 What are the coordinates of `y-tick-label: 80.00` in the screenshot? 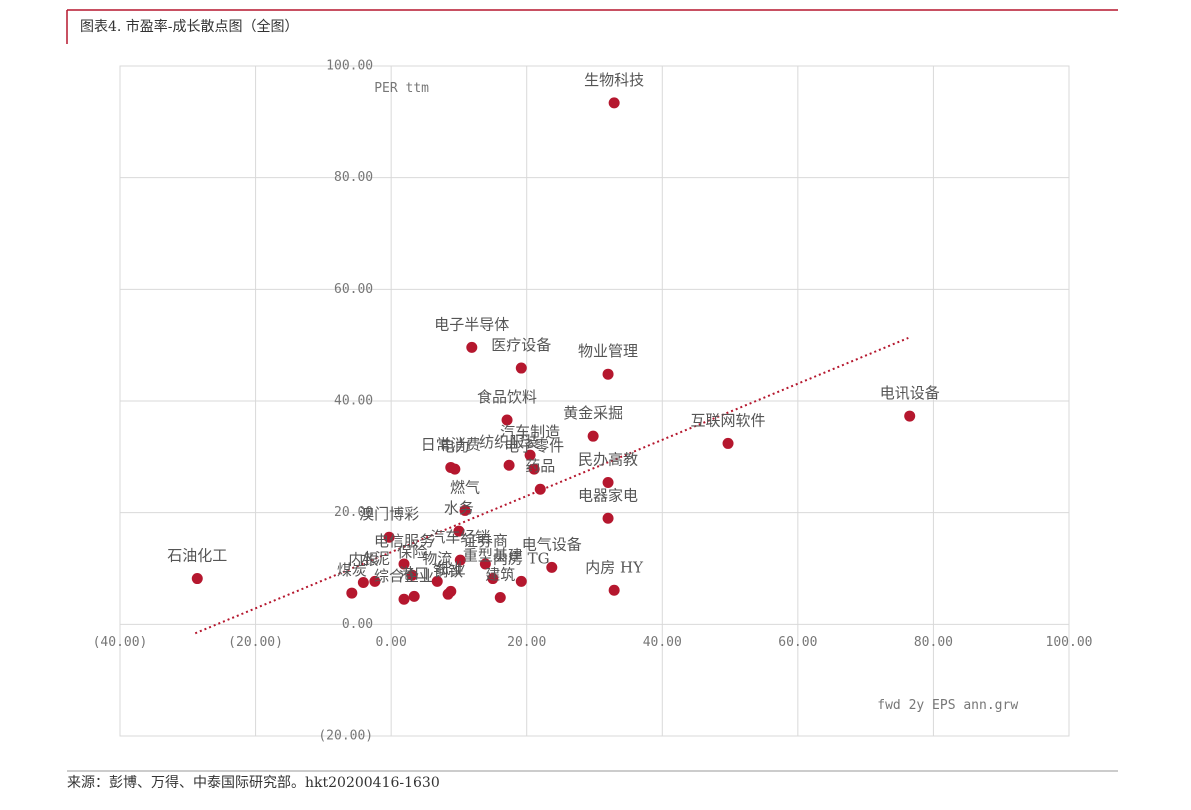 It's located at (353, 177).